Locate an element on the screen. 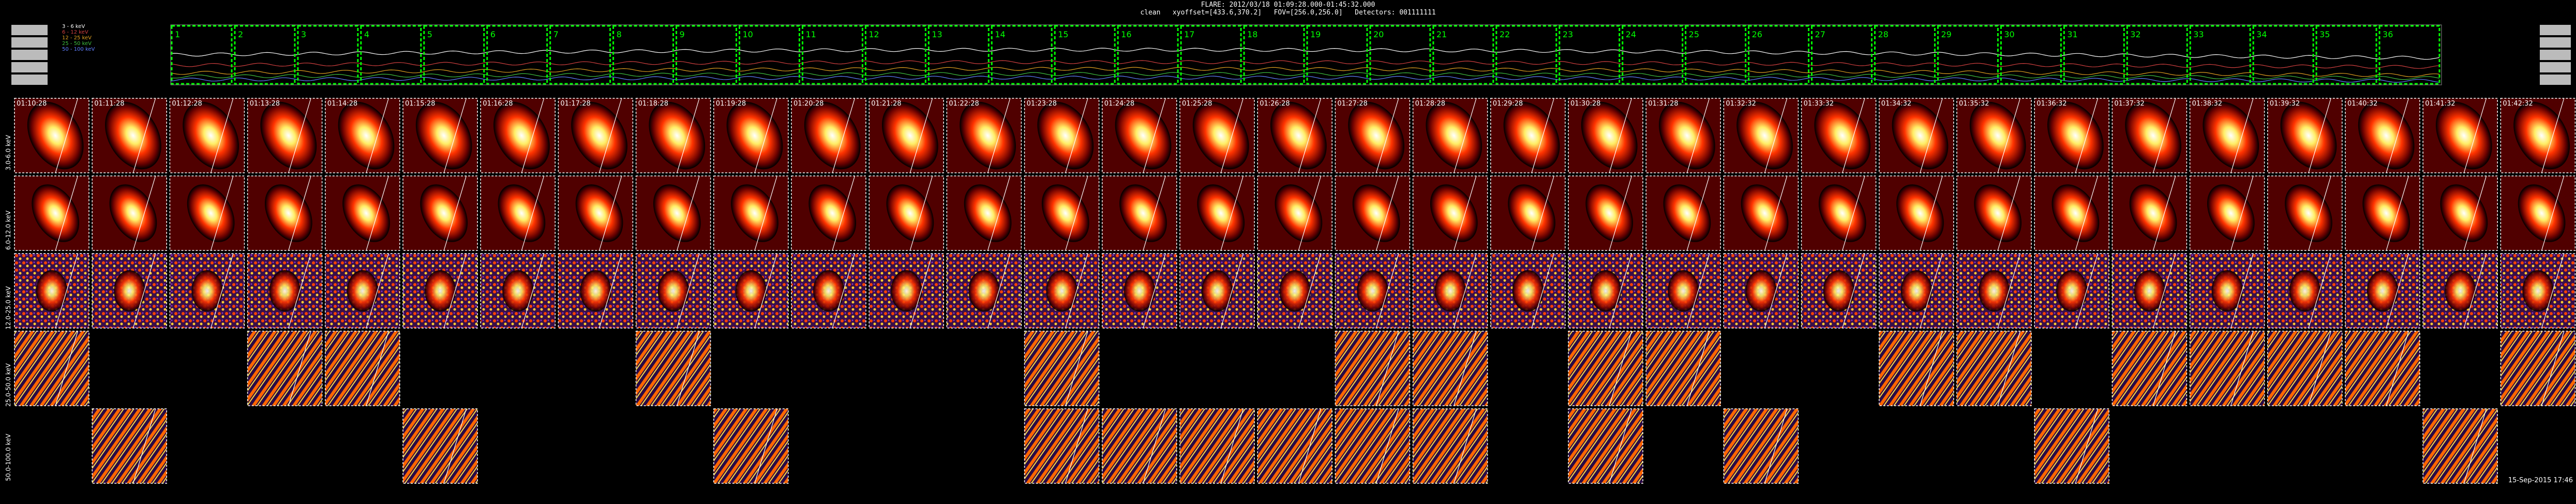 This screenshot has width=2576, height=504. tile-time-label: 01:33:32 is located at coordinates (1819, 104).